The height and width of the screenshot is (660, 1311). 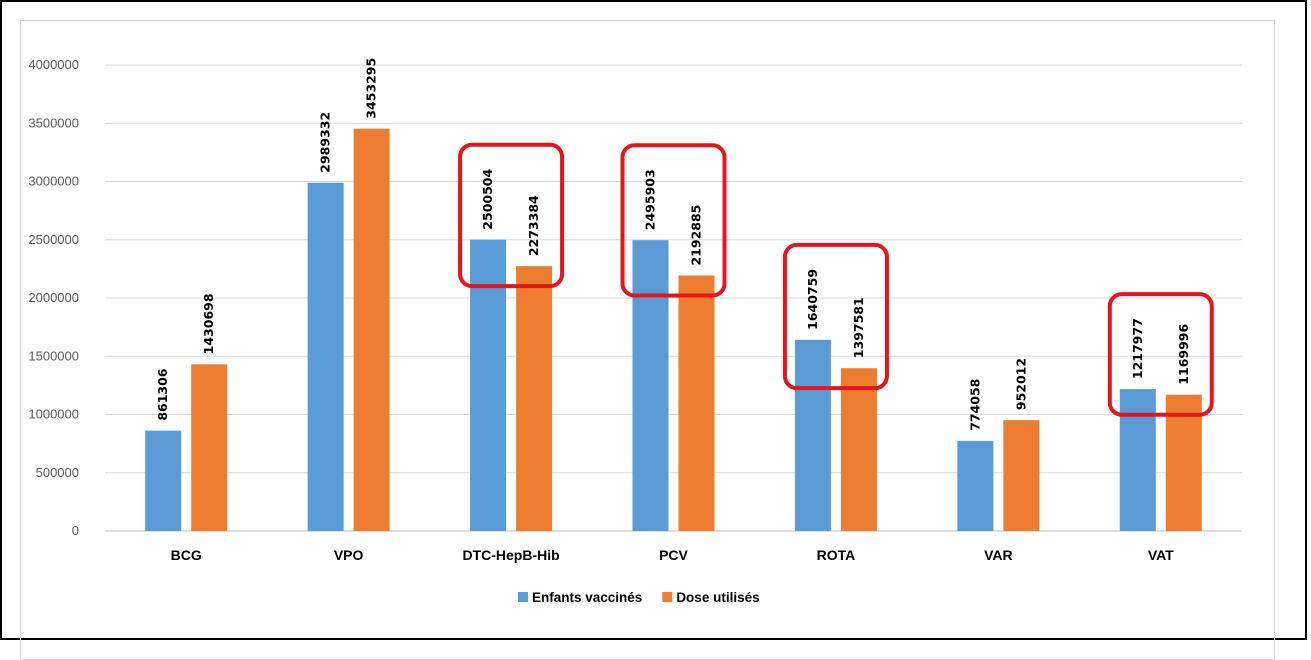 What do you see at coordinates (1183, 354) in the screenshot?
I see `data-label: 1169996` at bounding box center [1183, 354].